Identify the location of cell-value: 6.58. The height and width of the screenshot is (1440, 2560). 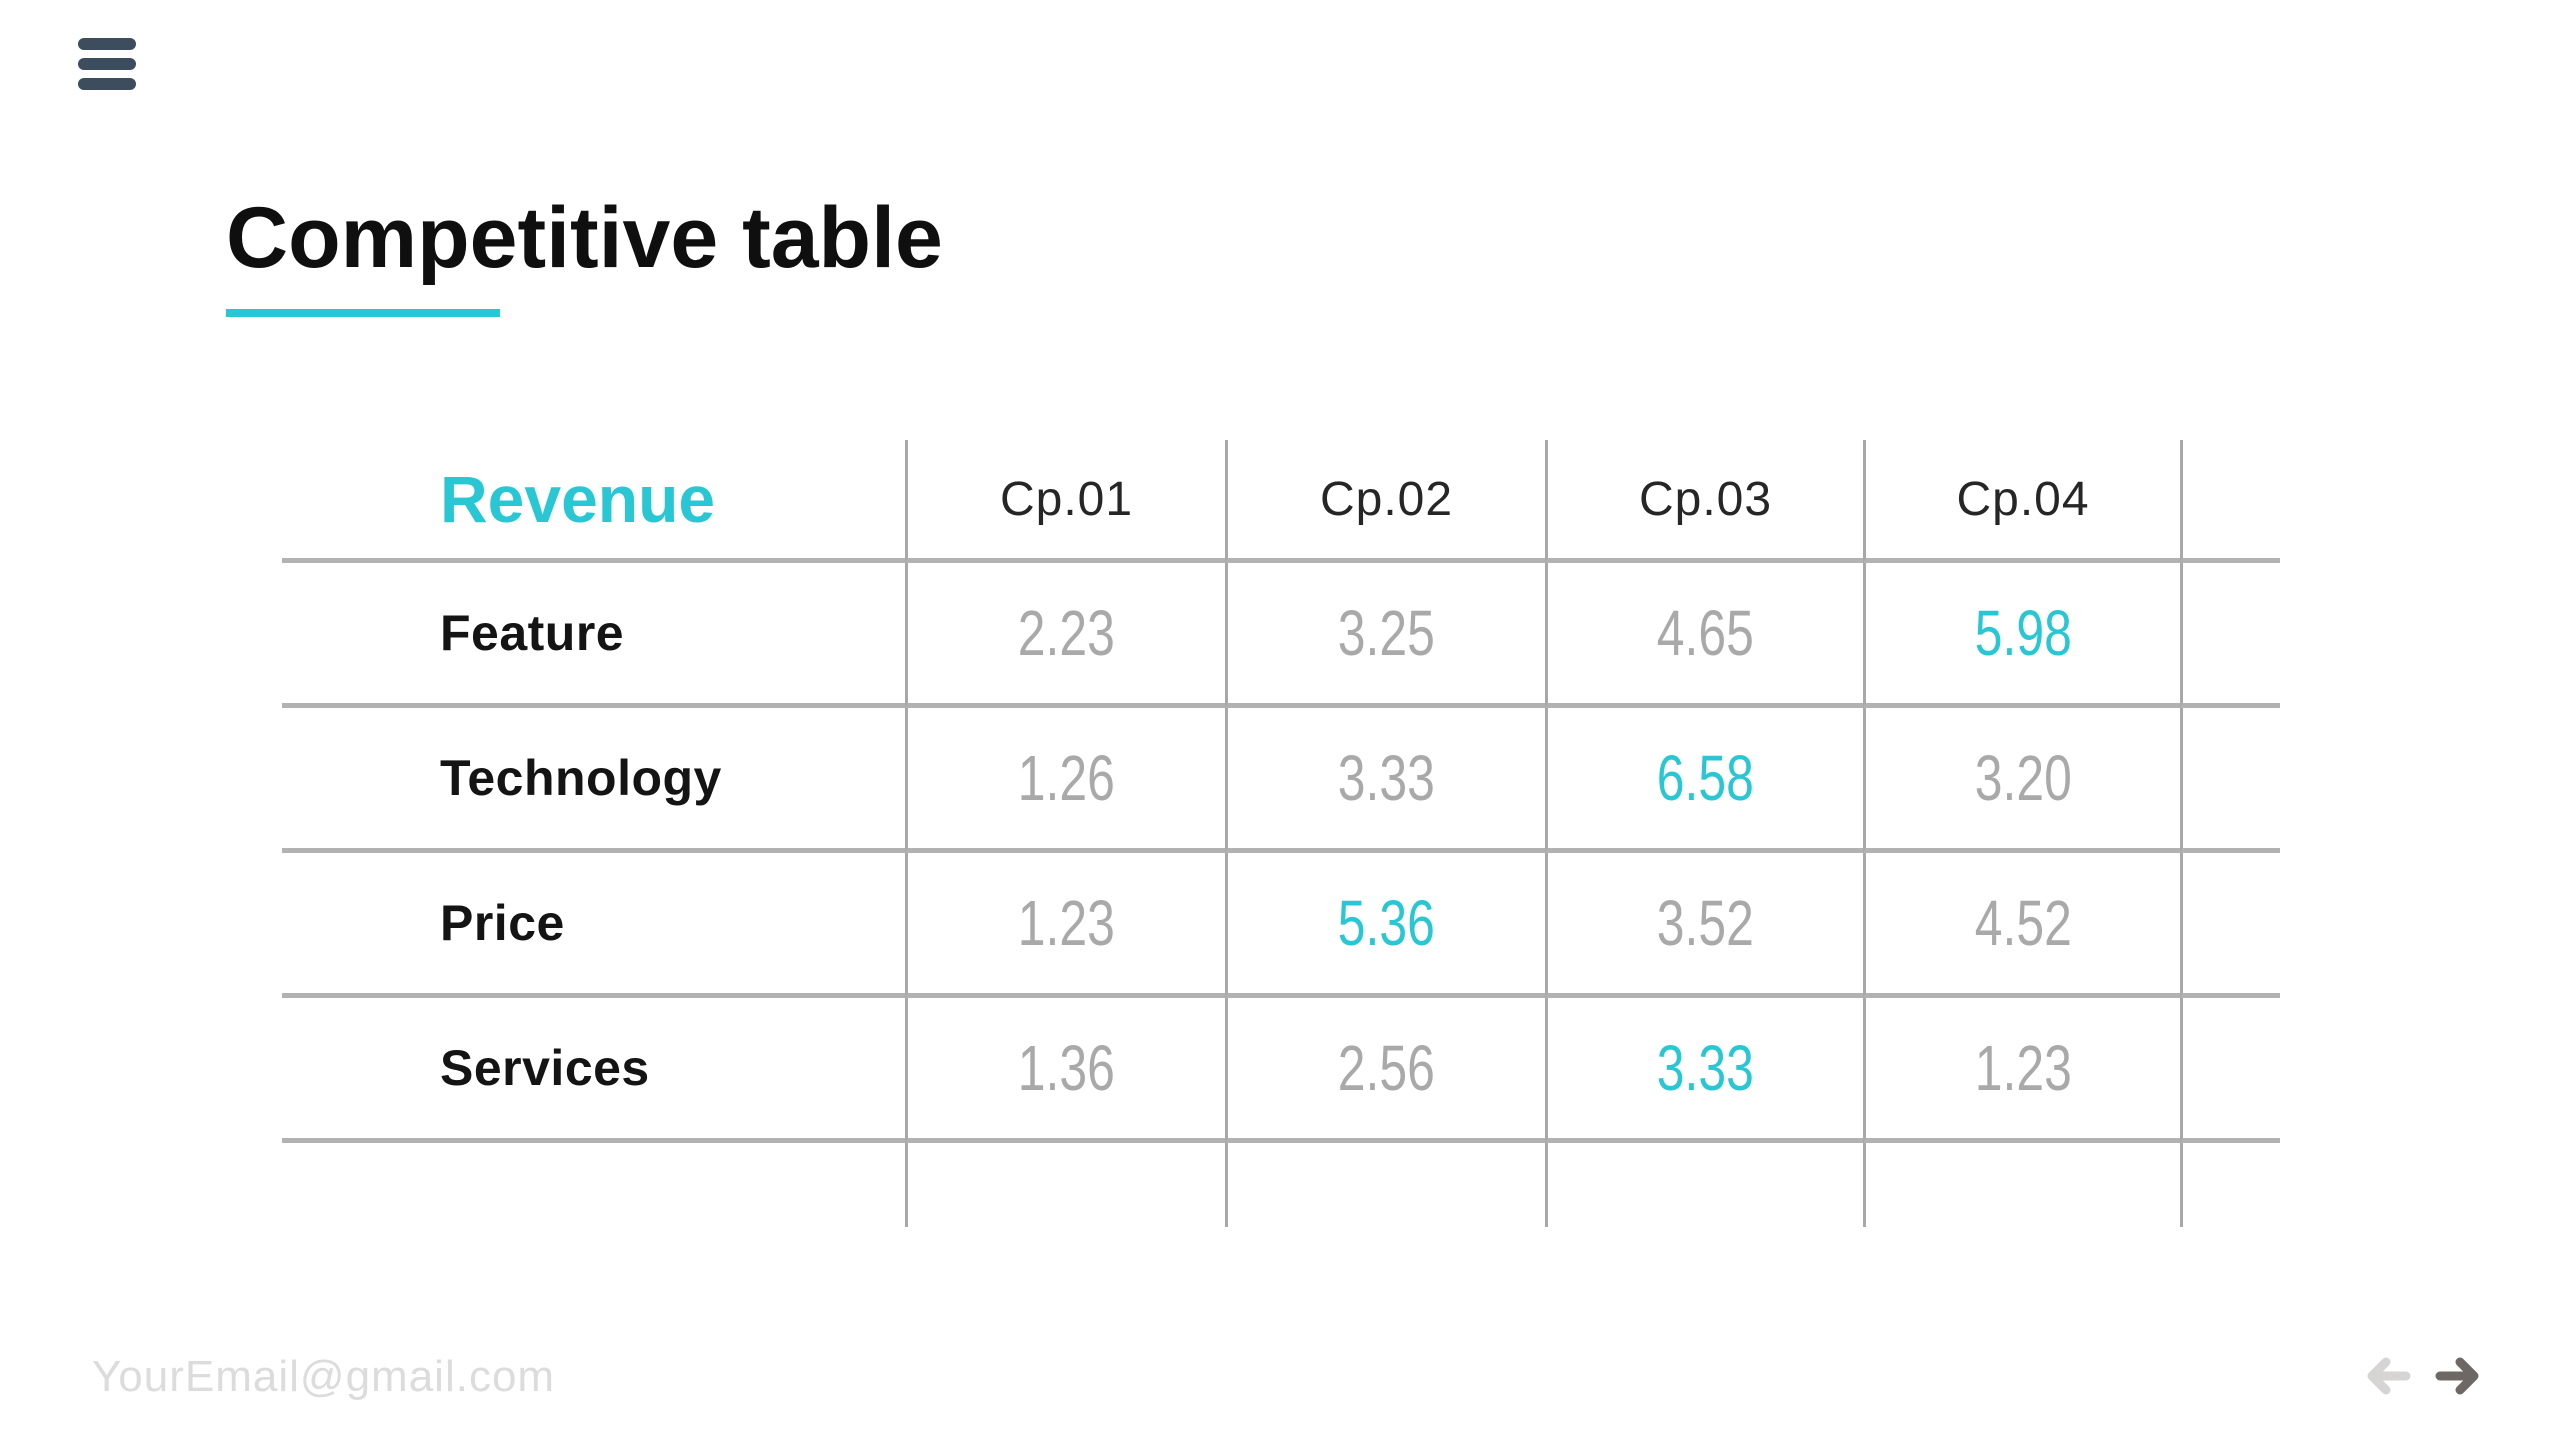
(1705, 778).